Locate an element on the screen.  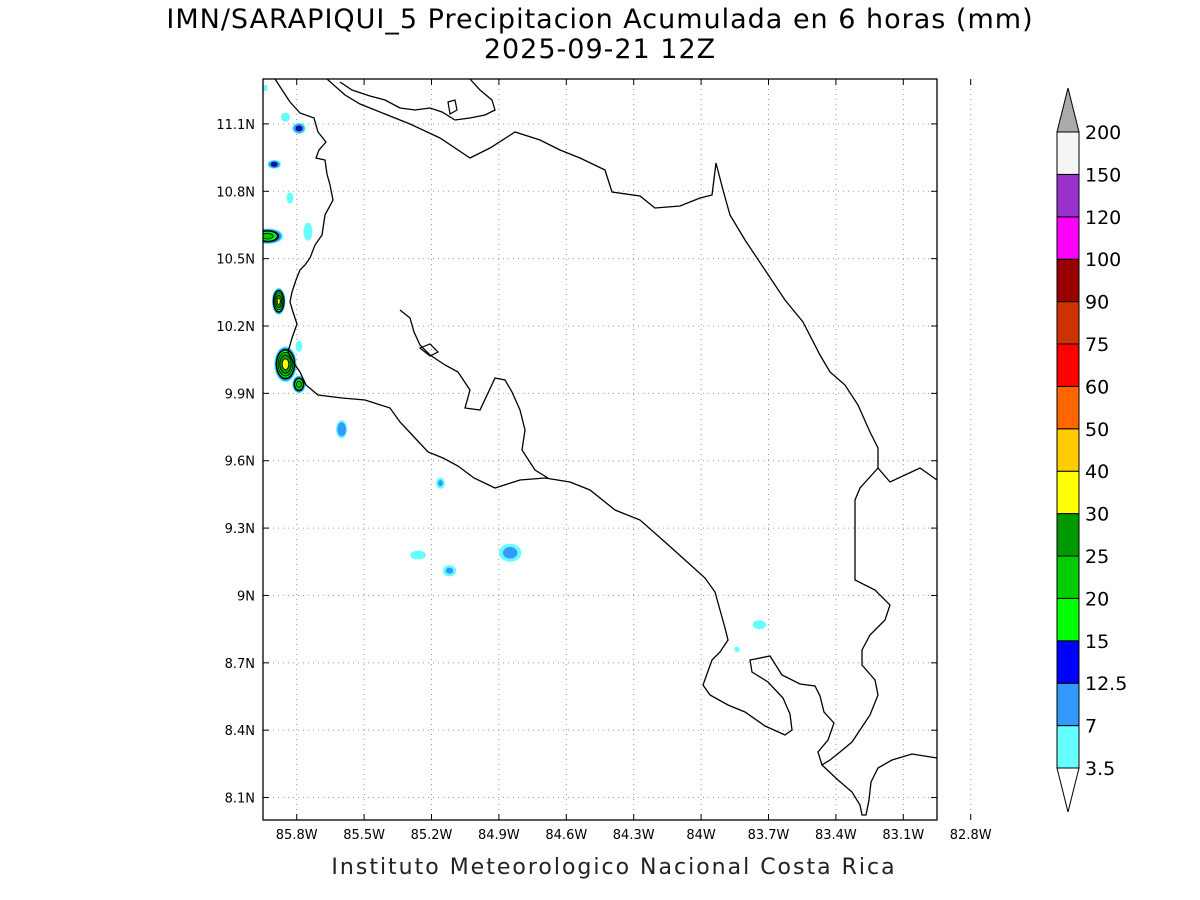
x-tick-label: 84.6W is located at coordinates (566, 835).